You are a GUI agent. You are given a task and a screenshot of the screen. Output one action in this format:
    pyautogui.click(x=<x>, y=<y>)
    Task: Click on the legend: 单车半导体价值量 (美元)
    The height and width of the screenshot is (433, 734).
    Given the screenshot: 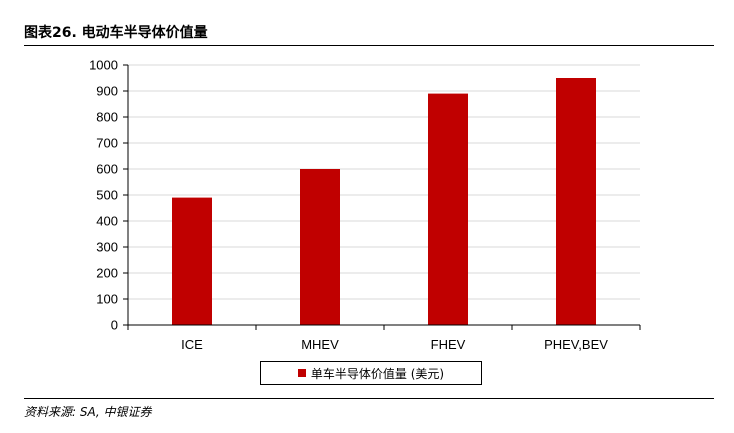 What is the action you would take?
    pyautogui.click(x=371, y=373)
    